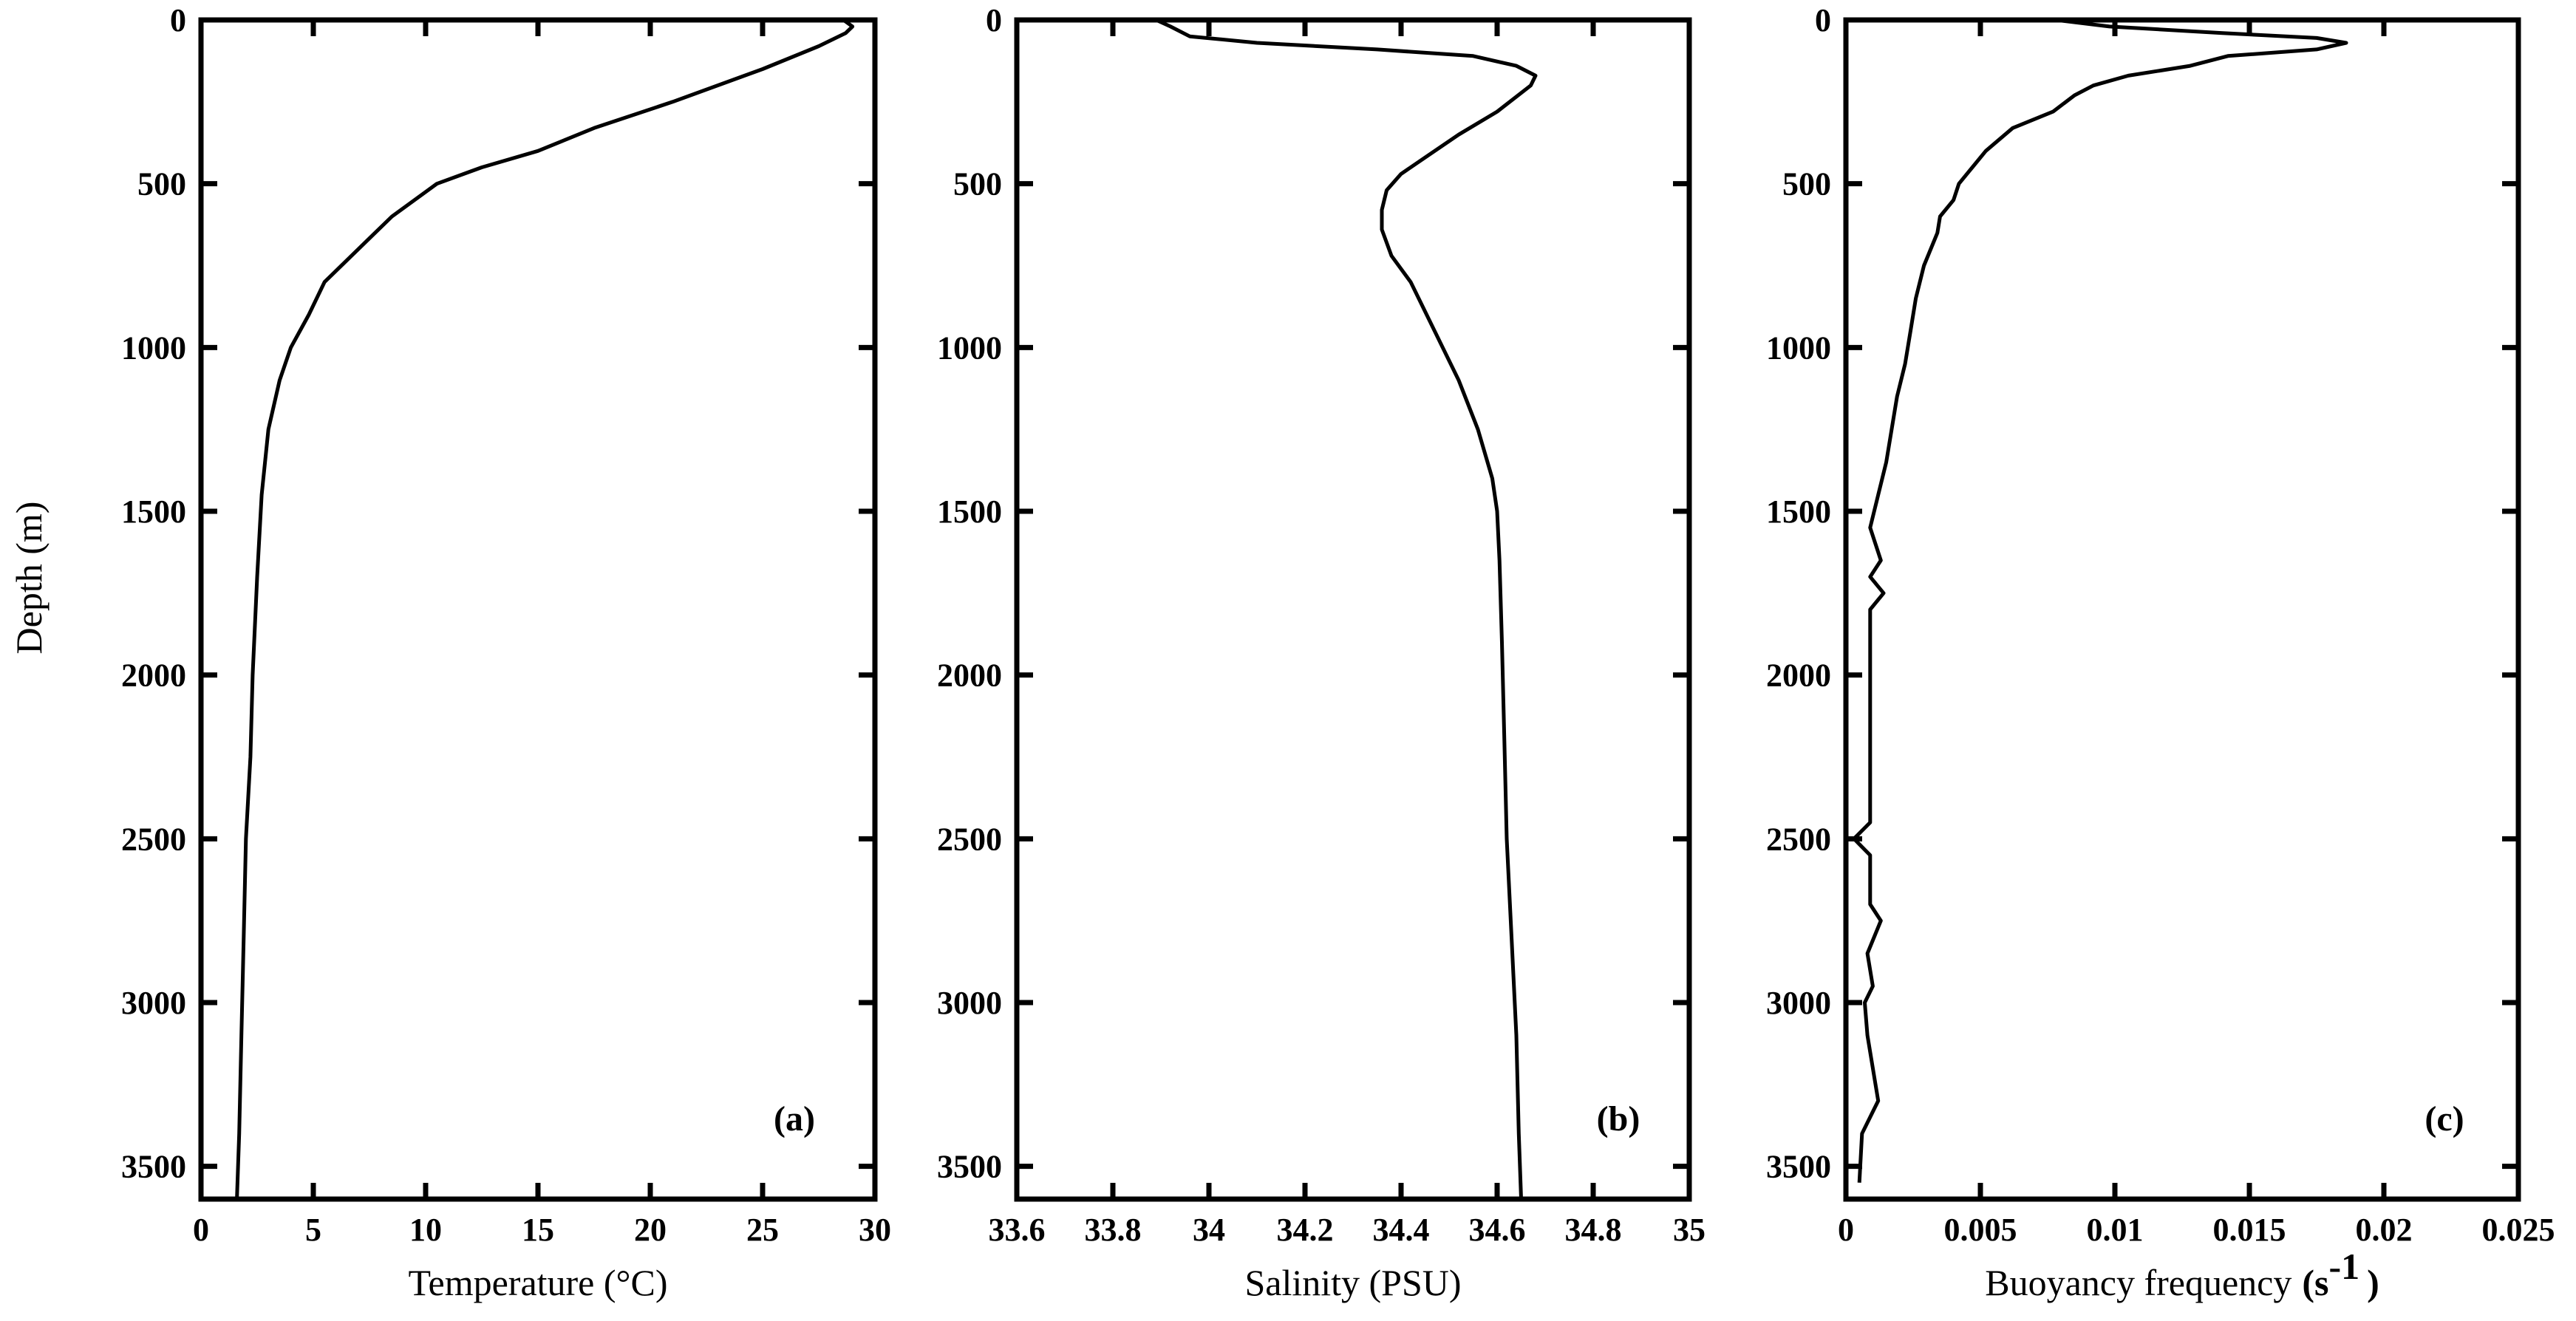 This screenshot has width=2576, height=1321. I want to click on y-tick-label-a-6: 3000, so click(153, 1003).